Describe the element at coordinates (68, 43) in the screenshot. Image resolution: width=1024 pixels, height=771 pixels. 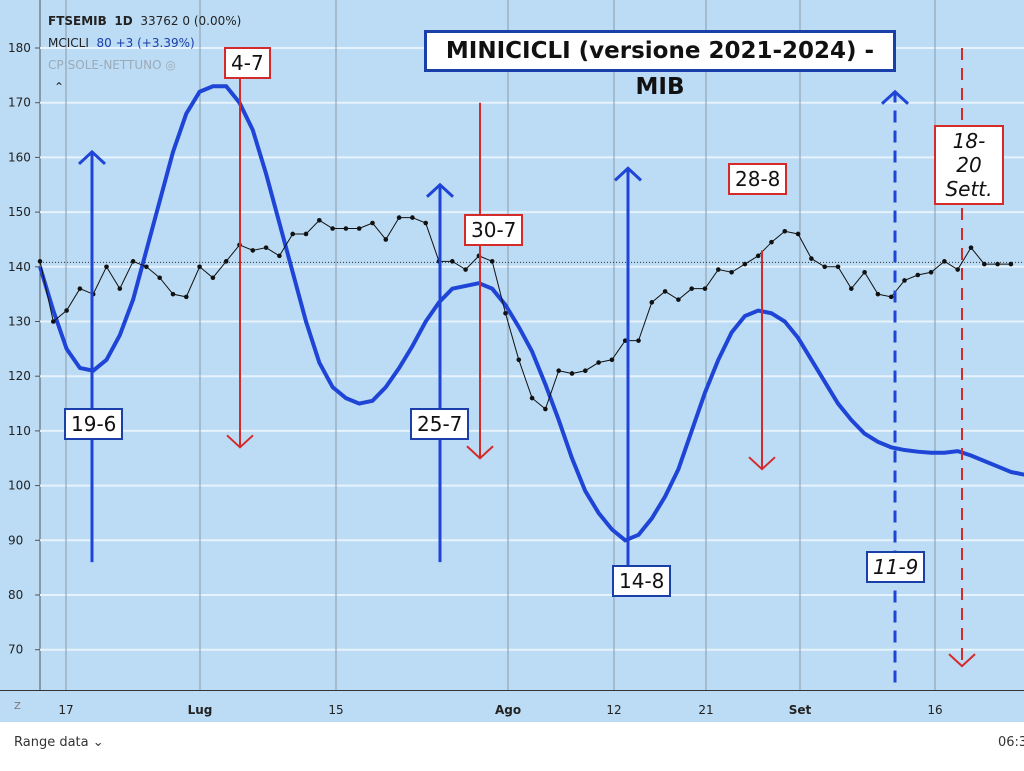
I see `indicator-name: MCICLI` at that location.